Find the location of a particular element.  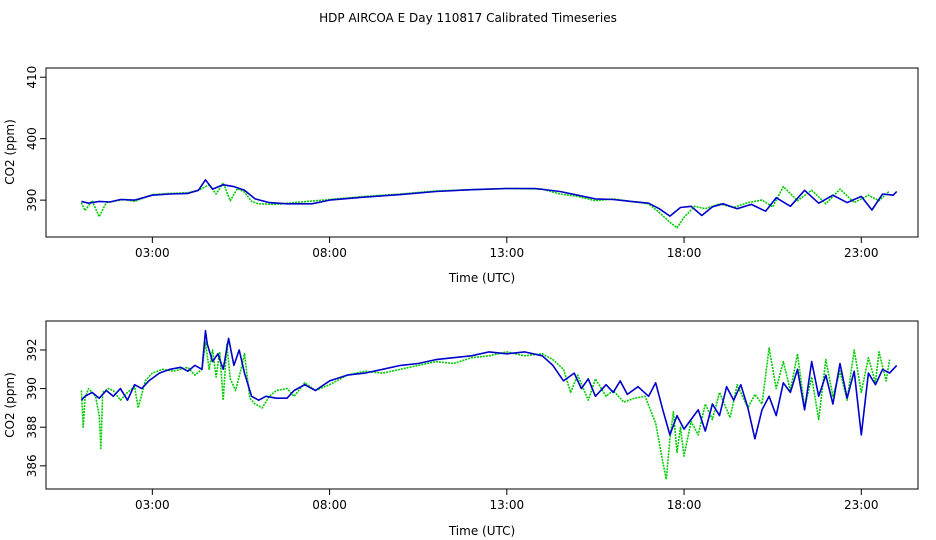

panel-bottom-x-axis: 03:00 08:00 13:00 18:00 23:00 is located at coordinates (507, 500).